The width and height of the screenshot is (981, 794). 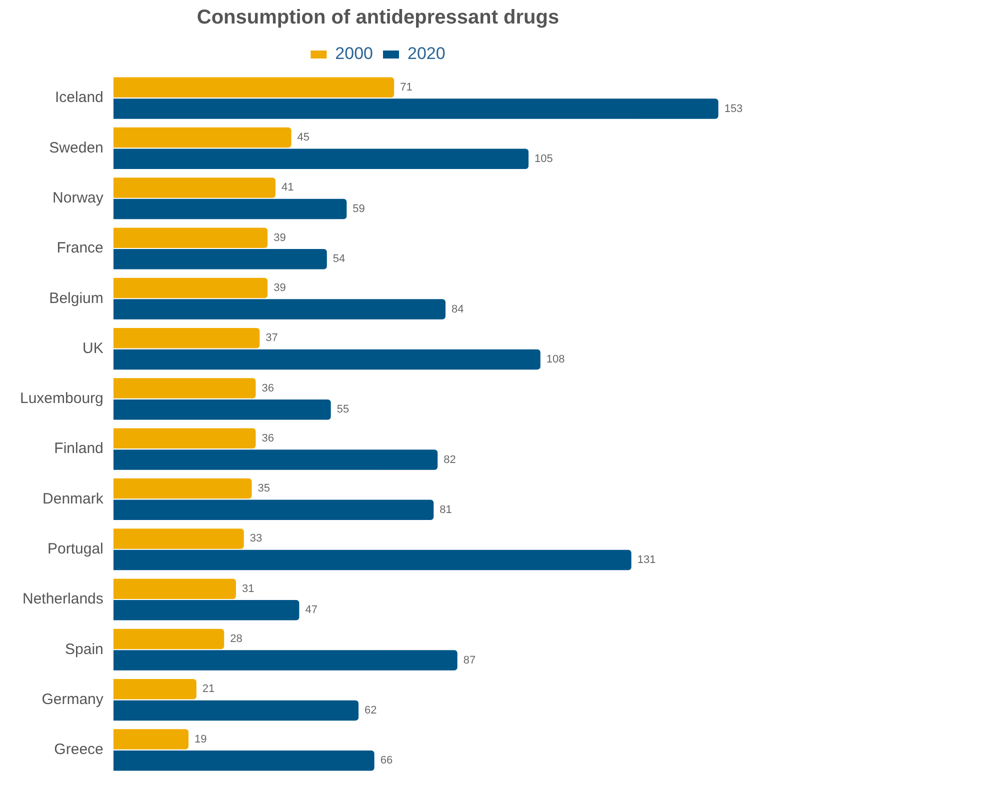 I want to click on y-tick-label: Iceland, so click(x=79, y=97).